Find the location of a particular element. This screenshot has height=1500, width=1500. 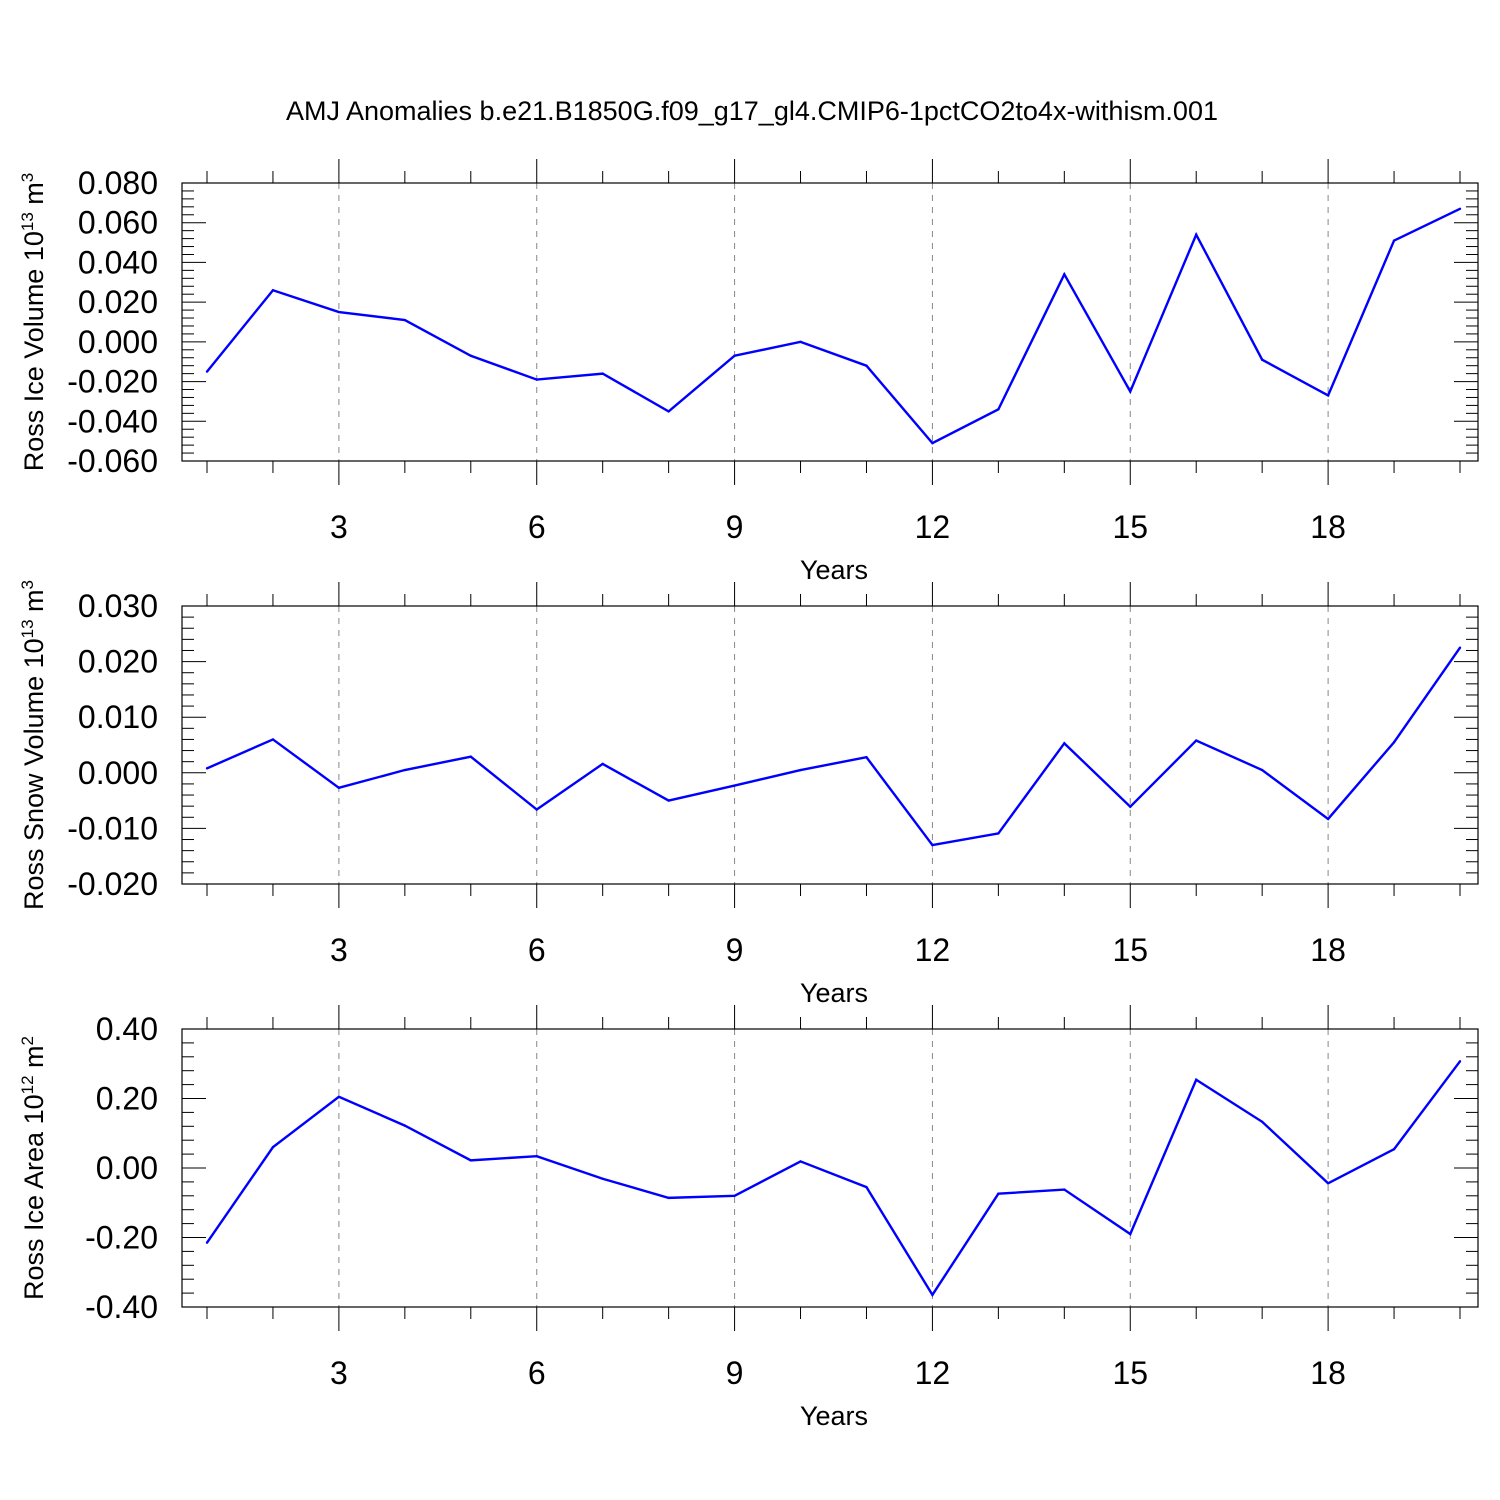

y-axis-title: Ross Ice Area 1012 m2 is located at coordinates (33, 1168).